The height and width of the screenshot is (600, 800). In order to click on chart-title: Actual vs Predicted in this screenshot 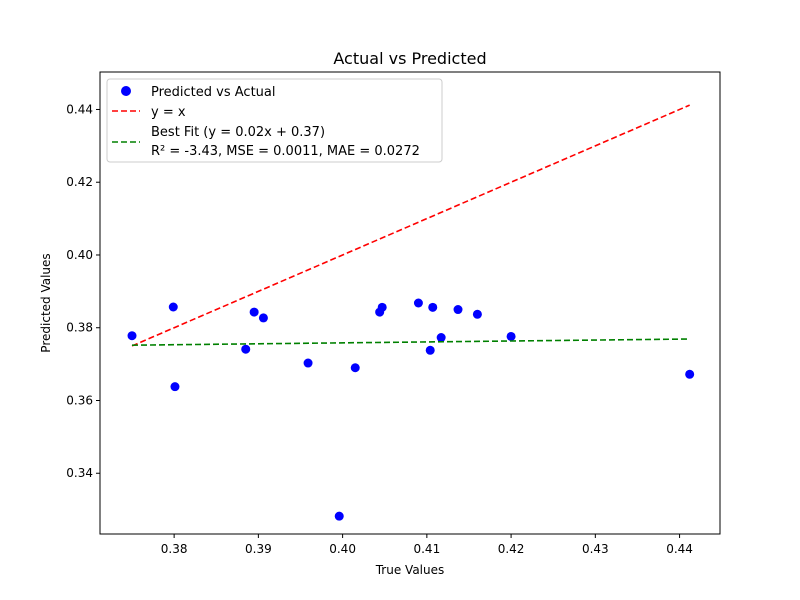, I will do `click(409, 58)`.